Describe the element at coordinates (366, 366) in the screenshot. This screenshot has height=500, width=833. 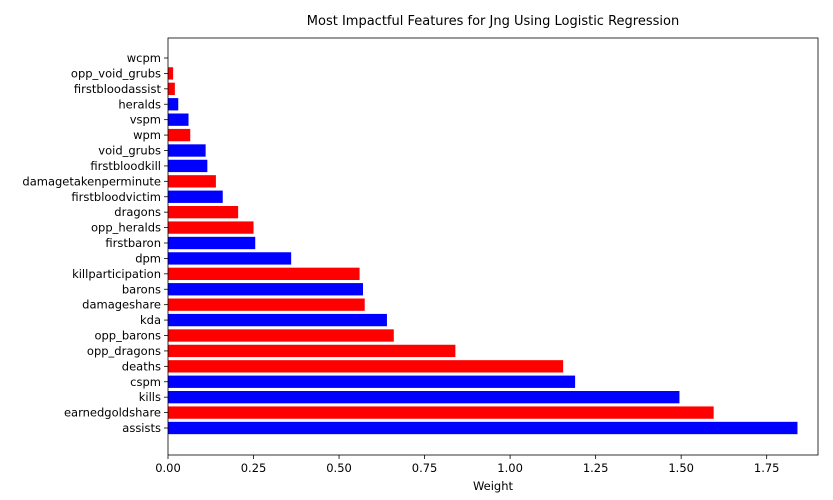
I see `bar-deaths` at that location.